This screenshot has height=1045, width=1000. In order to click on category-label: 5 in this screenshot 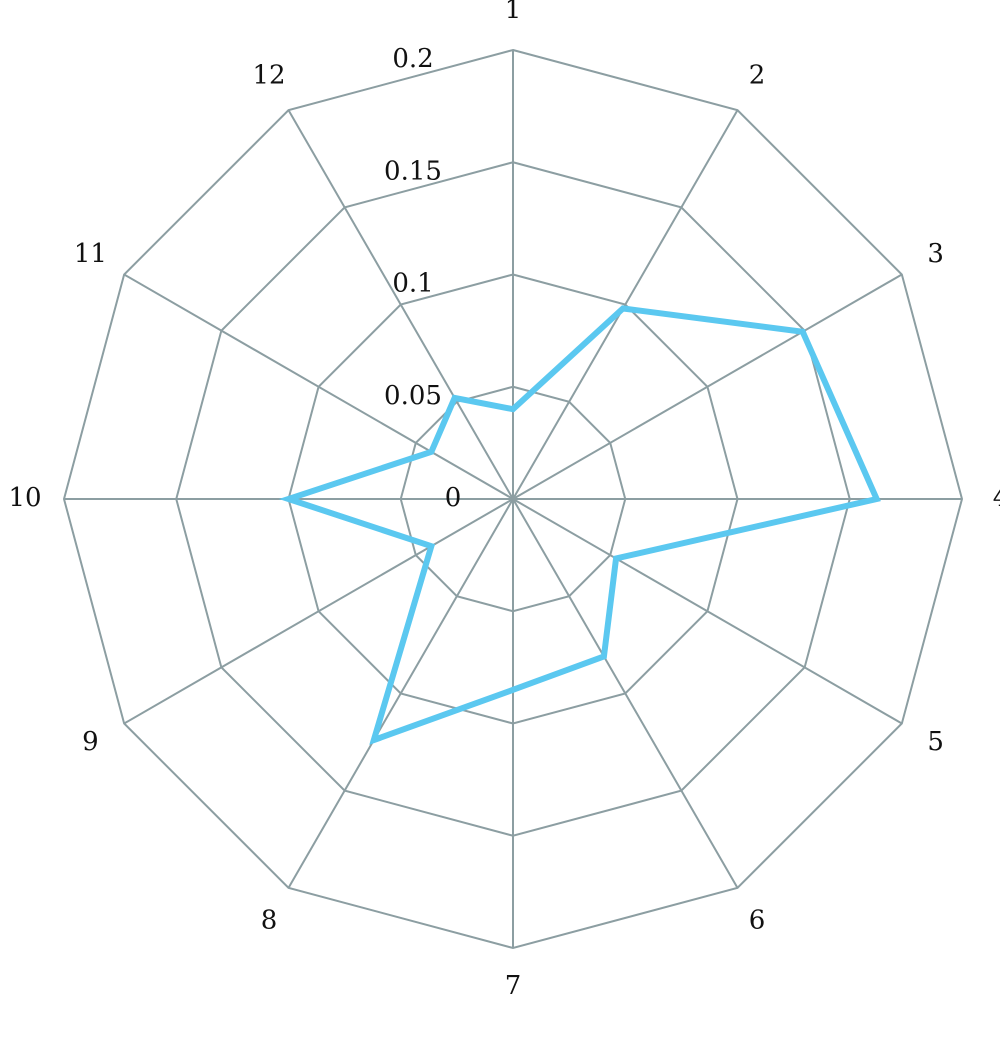, I will do `click(935, 742)`.